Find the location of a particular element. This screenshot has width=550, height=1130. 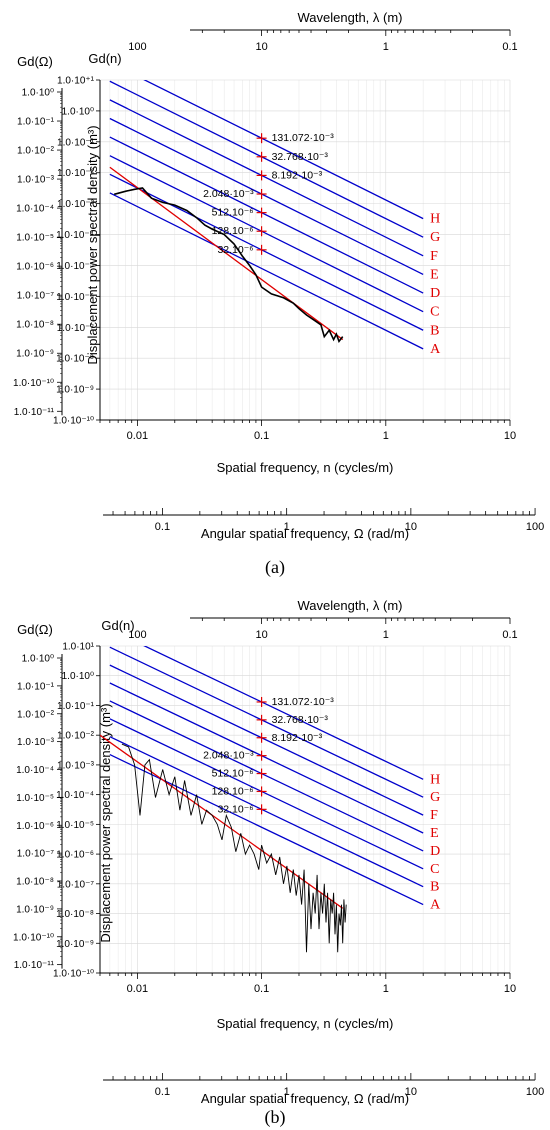

class-annotation: 32.10⁻⁶ is located at coordinates (235, 809).